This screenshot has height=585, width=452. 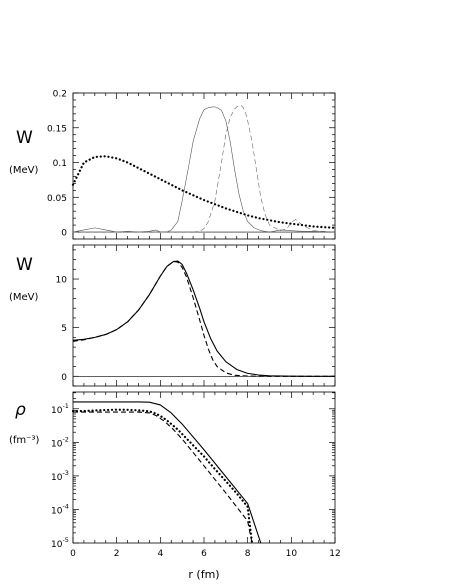 What do you see at coordinates (24, 170) in the screenshot?
I see `panel-top-yunit: (MeV)` at bounding box center [24, 170].